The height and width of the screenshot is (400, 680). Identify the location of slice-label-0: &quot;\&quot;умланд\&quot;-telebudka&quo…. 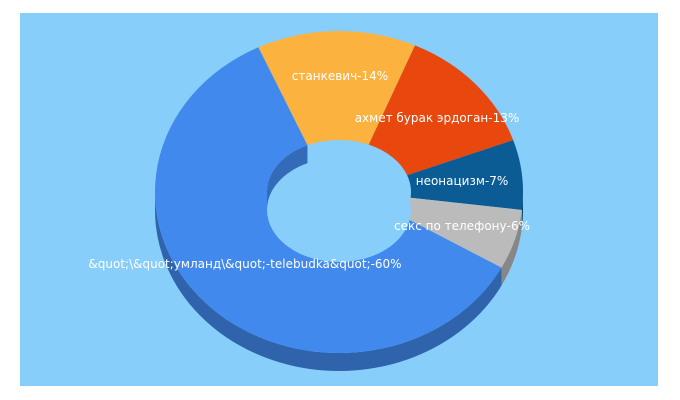
(244, 264).